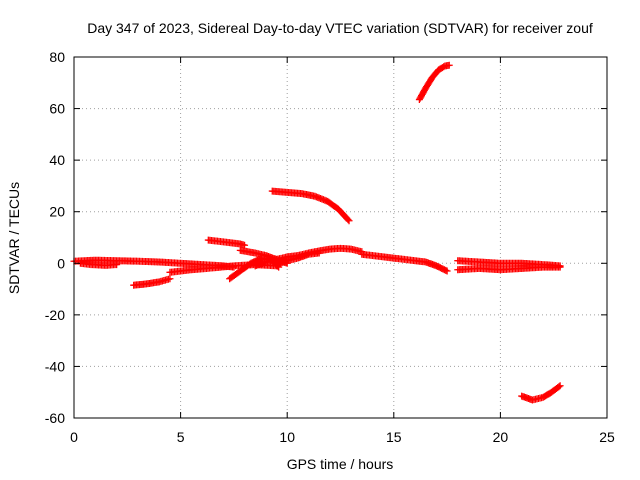  Describe the element at coordinates (181, 437) in the screenshot. I see `x-tick-label: 5` at that location.